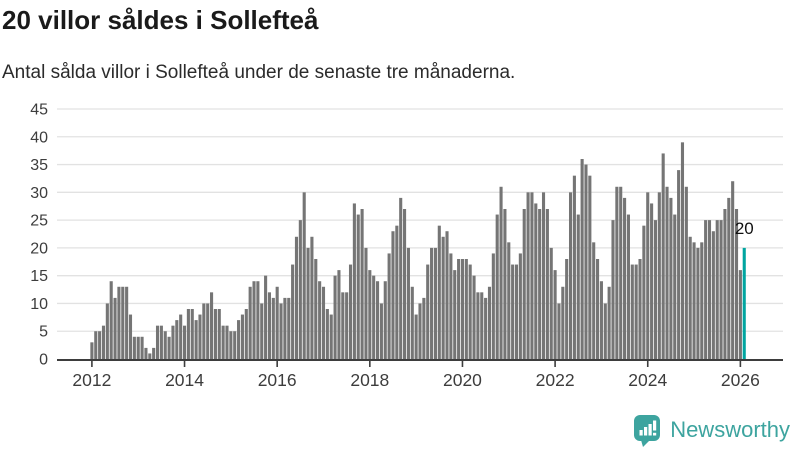 This screenshot has height=450, width=800. I want to click on x-axis-tick-label: 2020, so click(462, 380).